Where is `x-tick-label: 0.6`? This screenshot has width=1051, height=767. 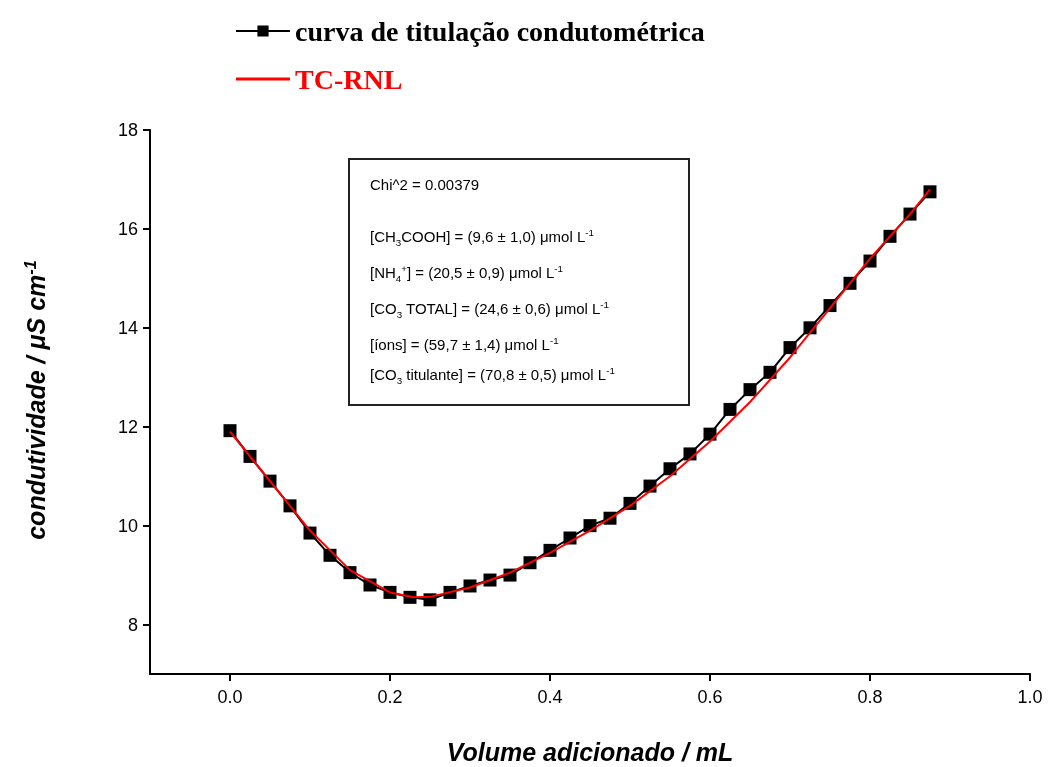 x-tick-label: 0.6 is located at coordinates (710, 697).